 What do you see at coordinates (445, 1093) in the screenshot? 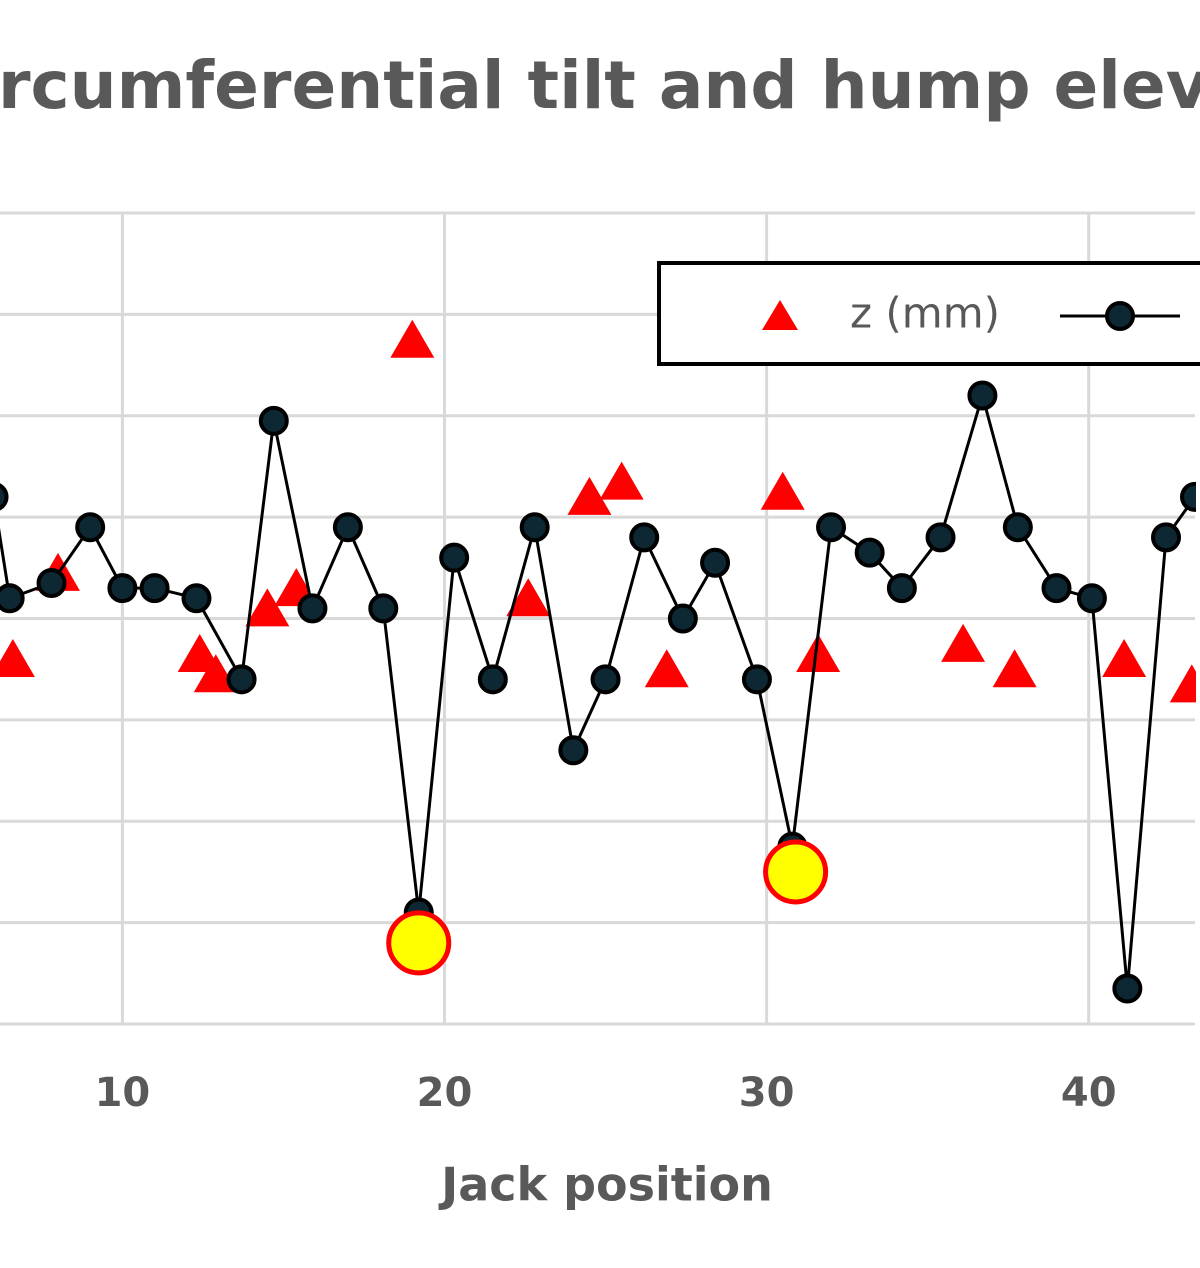
I see `x-tick-label: 20` at bounding box center [445, 1093].